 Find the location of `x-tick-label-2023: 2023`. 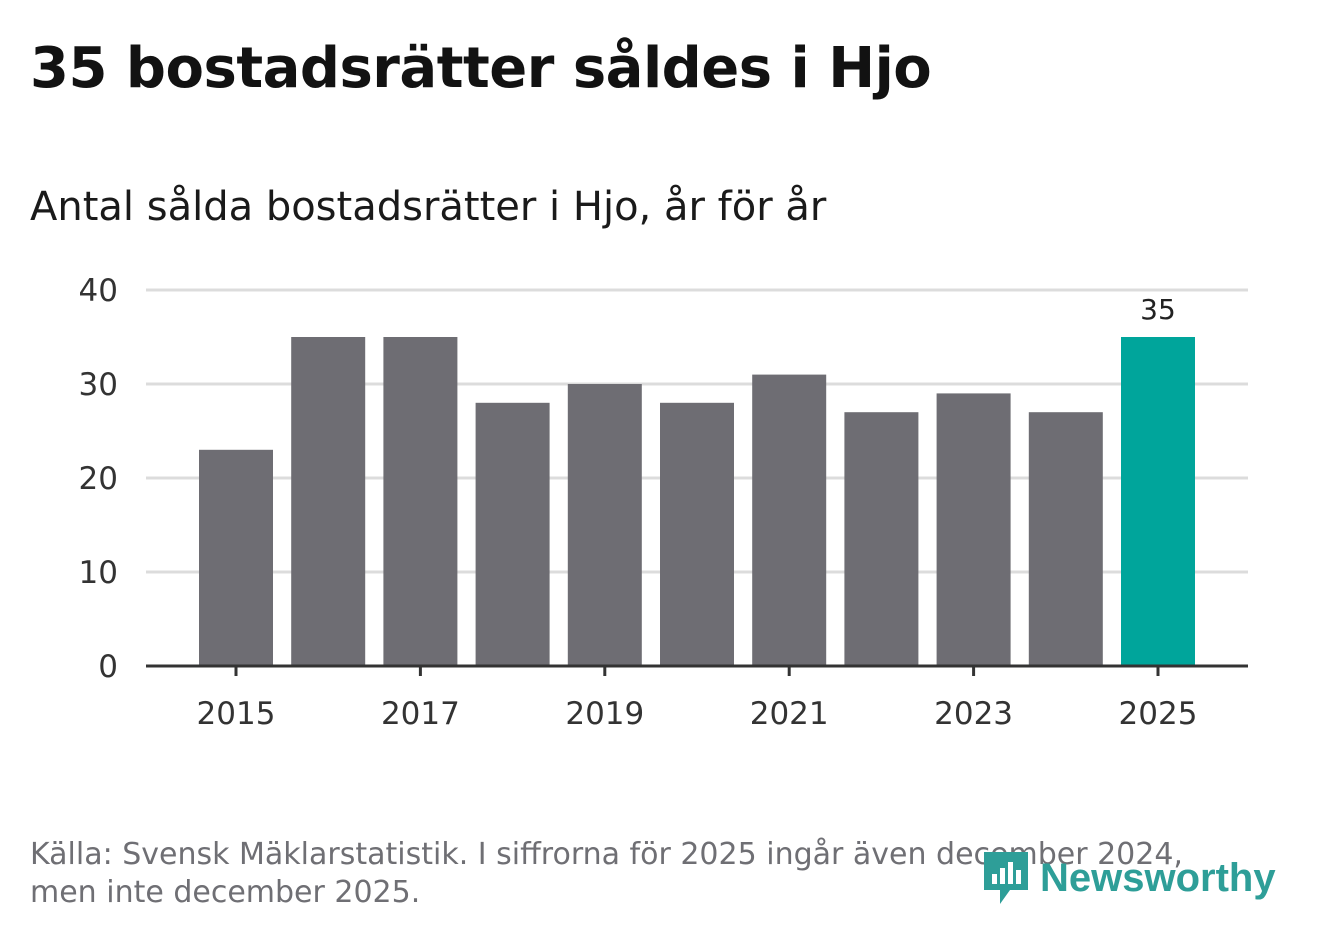

x-tick-label-2023: 2023 is located at coordinates (973, 714).